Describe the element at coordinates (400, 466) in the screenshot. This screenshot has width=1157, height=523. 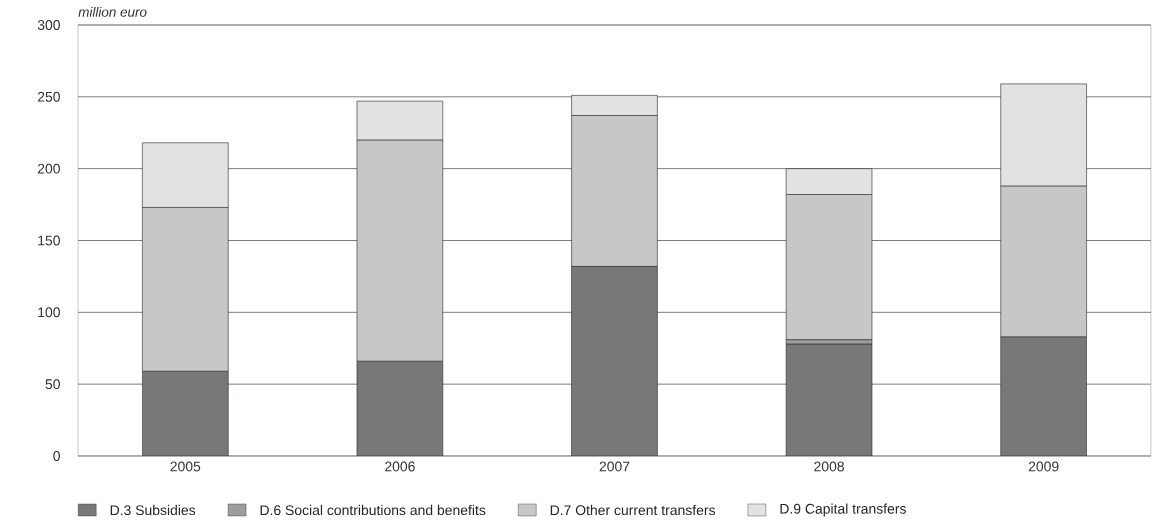
I see `x-tick-label: 2006` at that location.